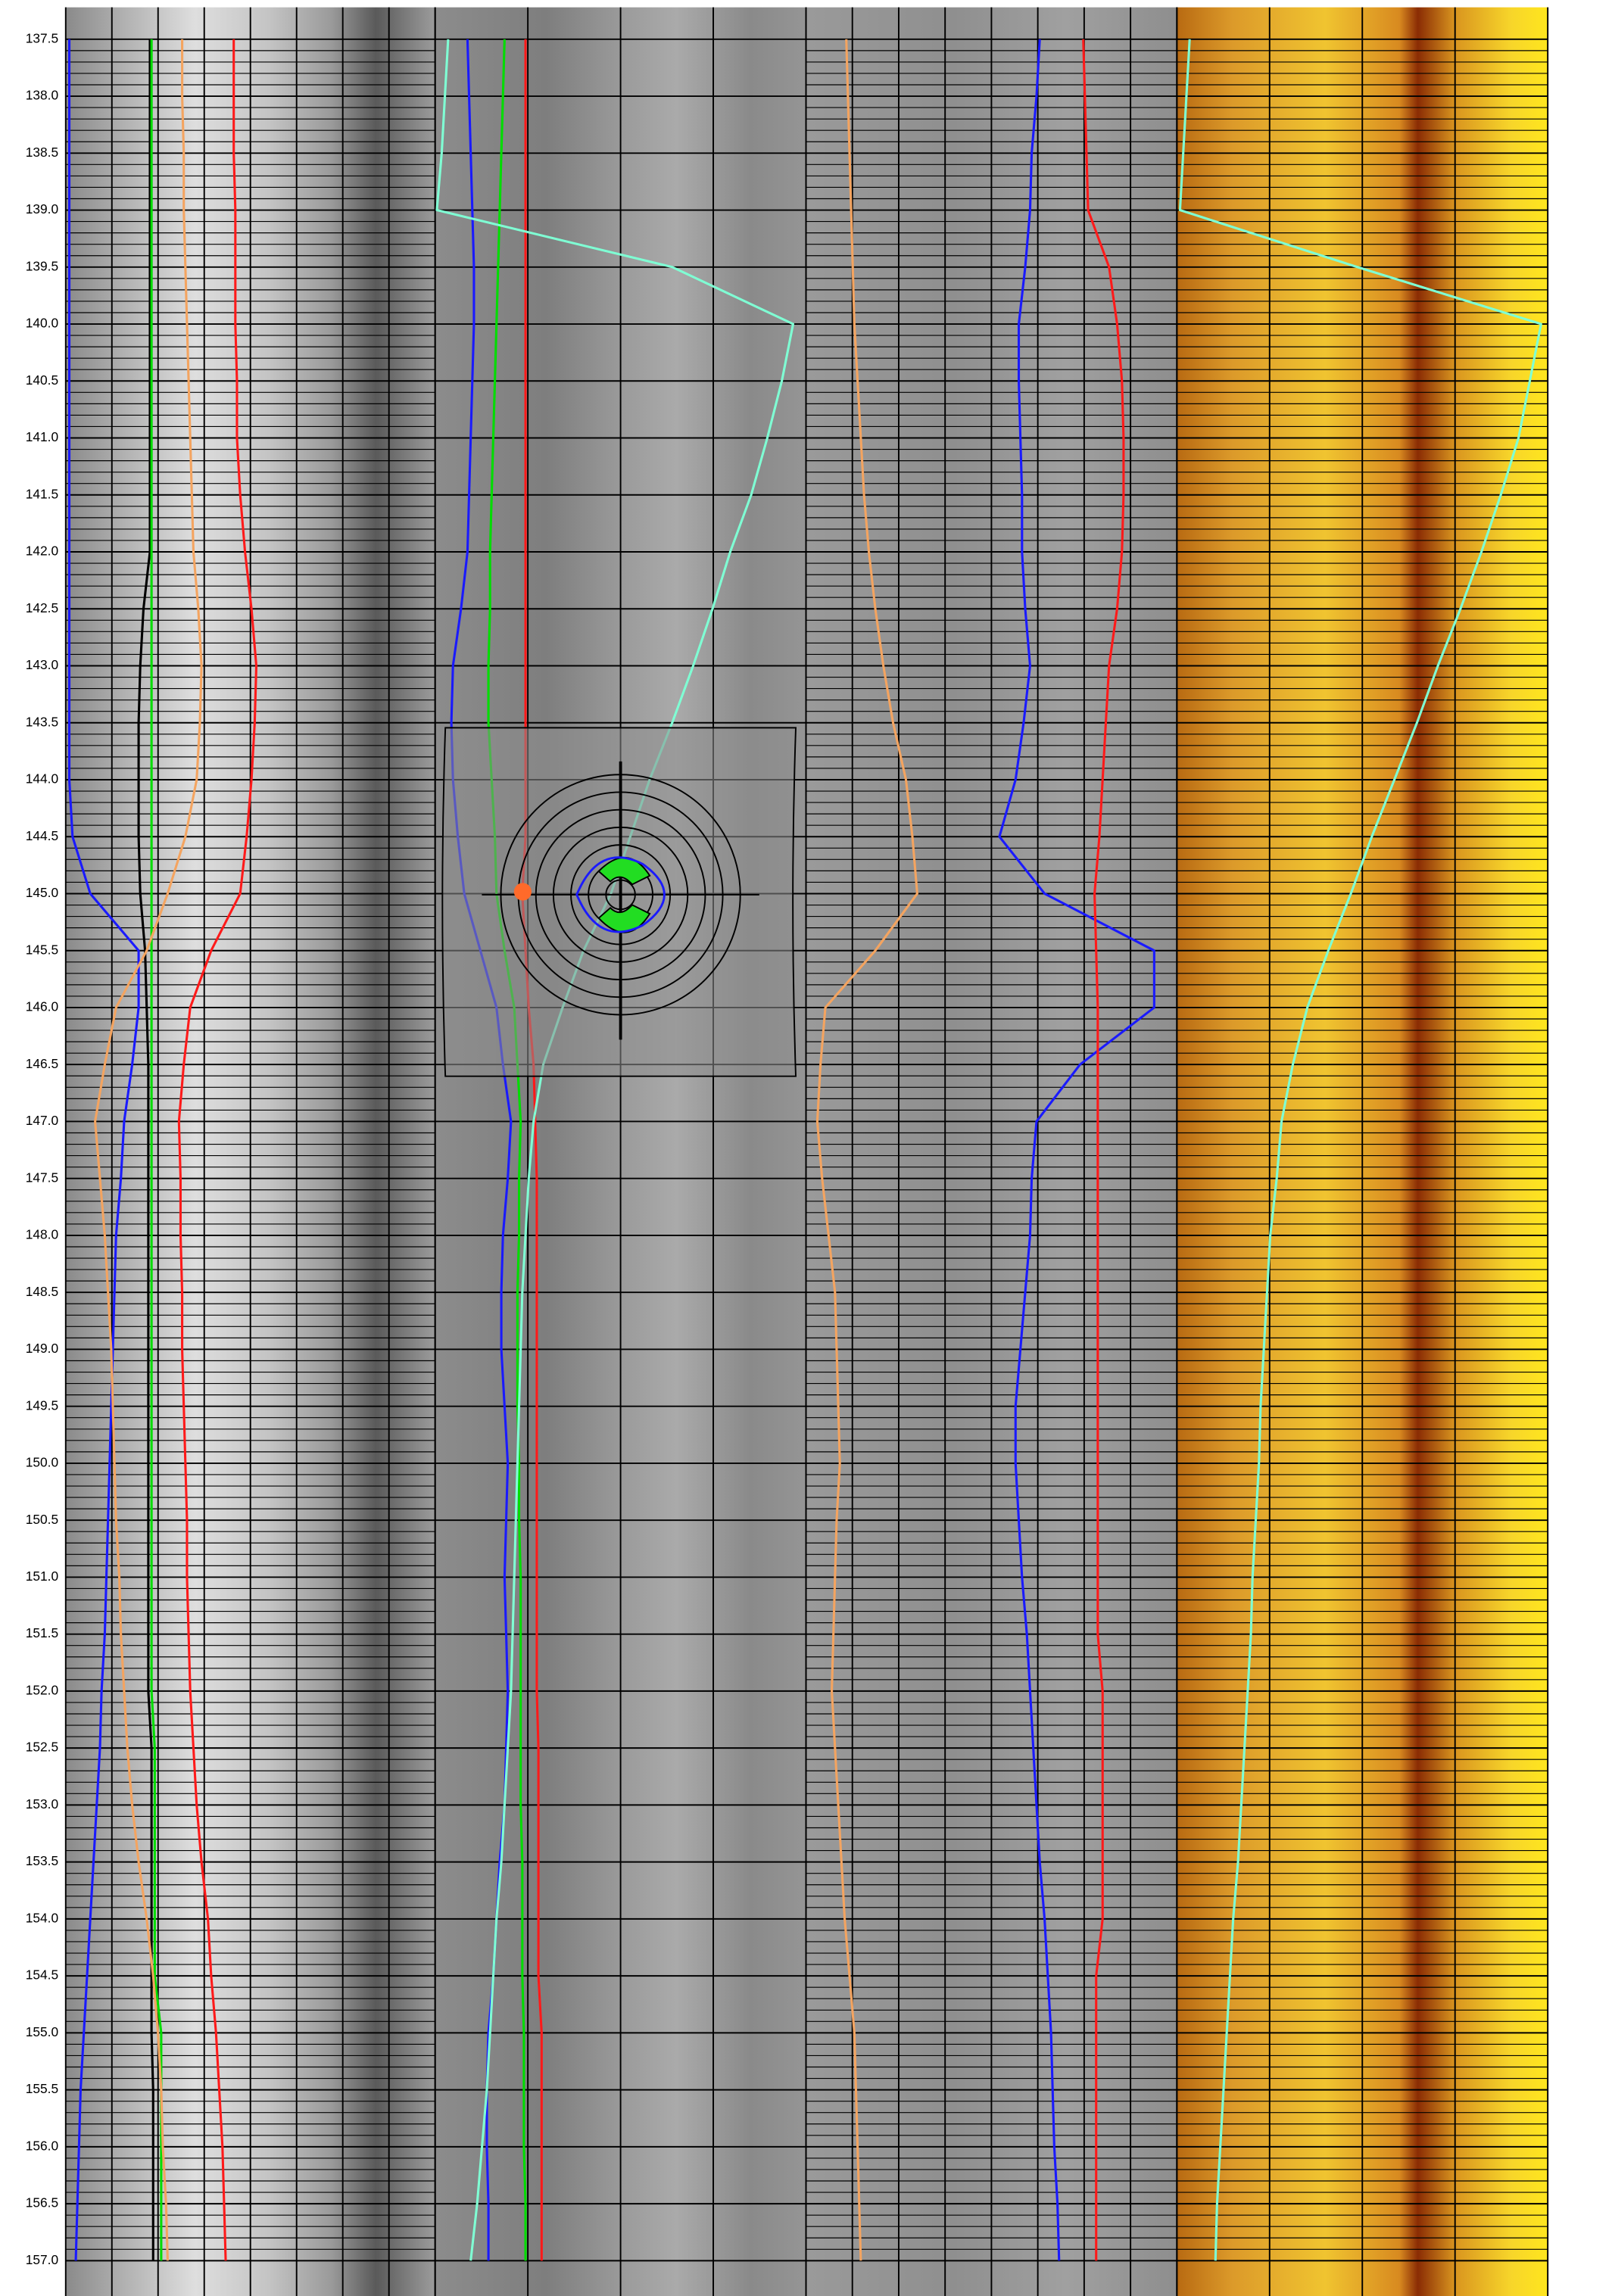 The width and height of the screenshot is (1612, 2296). What do you see at coordinates (42, 1405) in the screenshot?
I see `y-tick-label: 149.5` at bounding box center [42, 1405].